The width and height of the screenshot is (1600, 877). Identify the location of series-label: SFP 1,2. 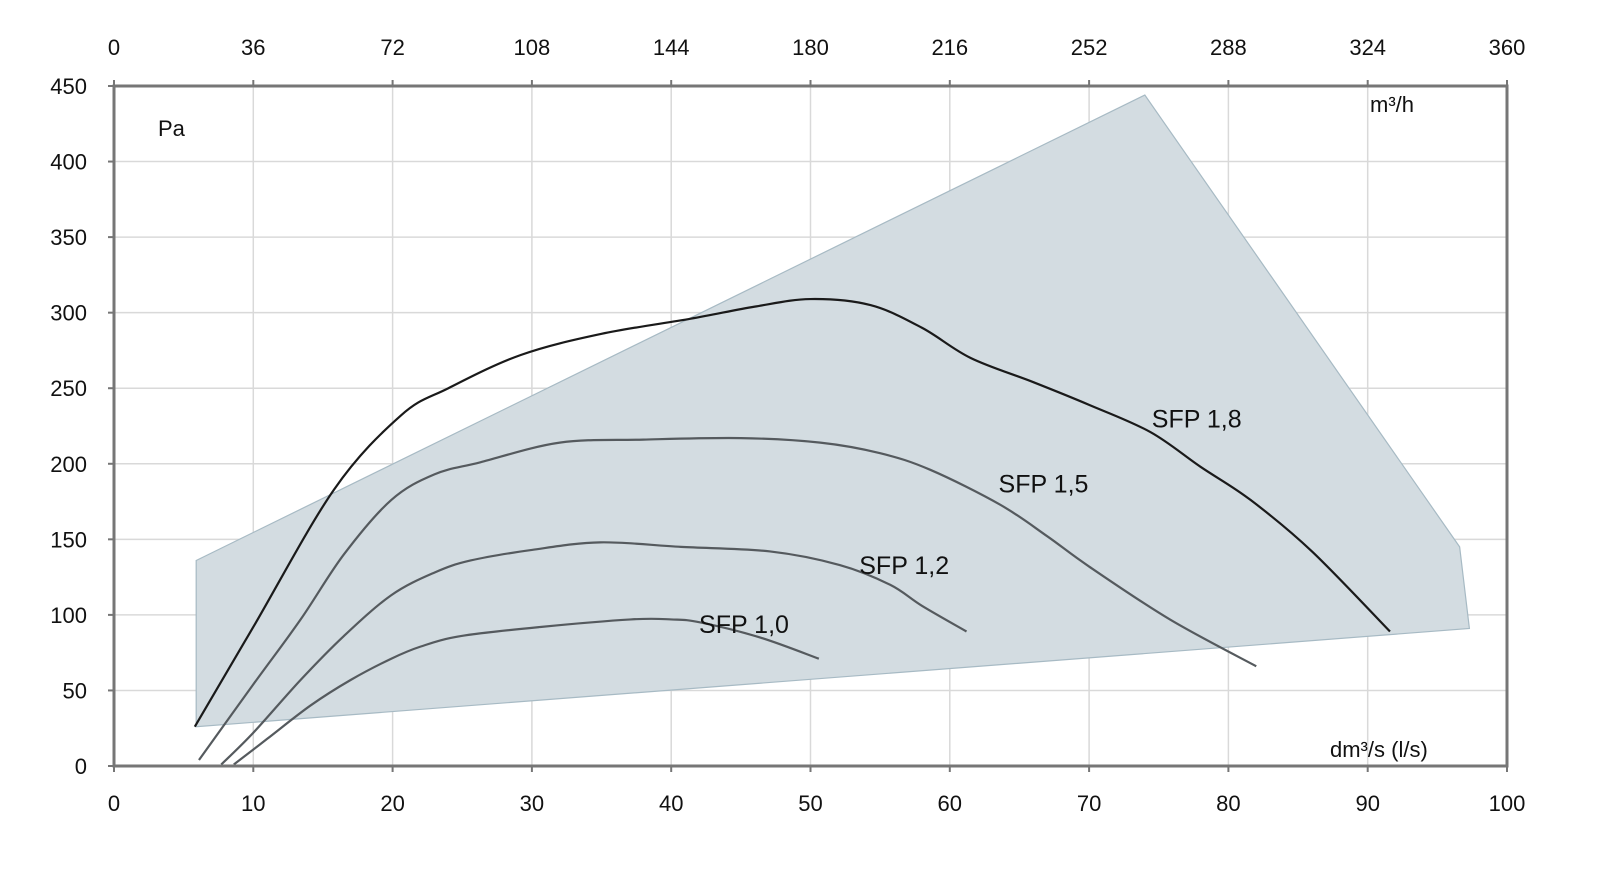
(904, 566).